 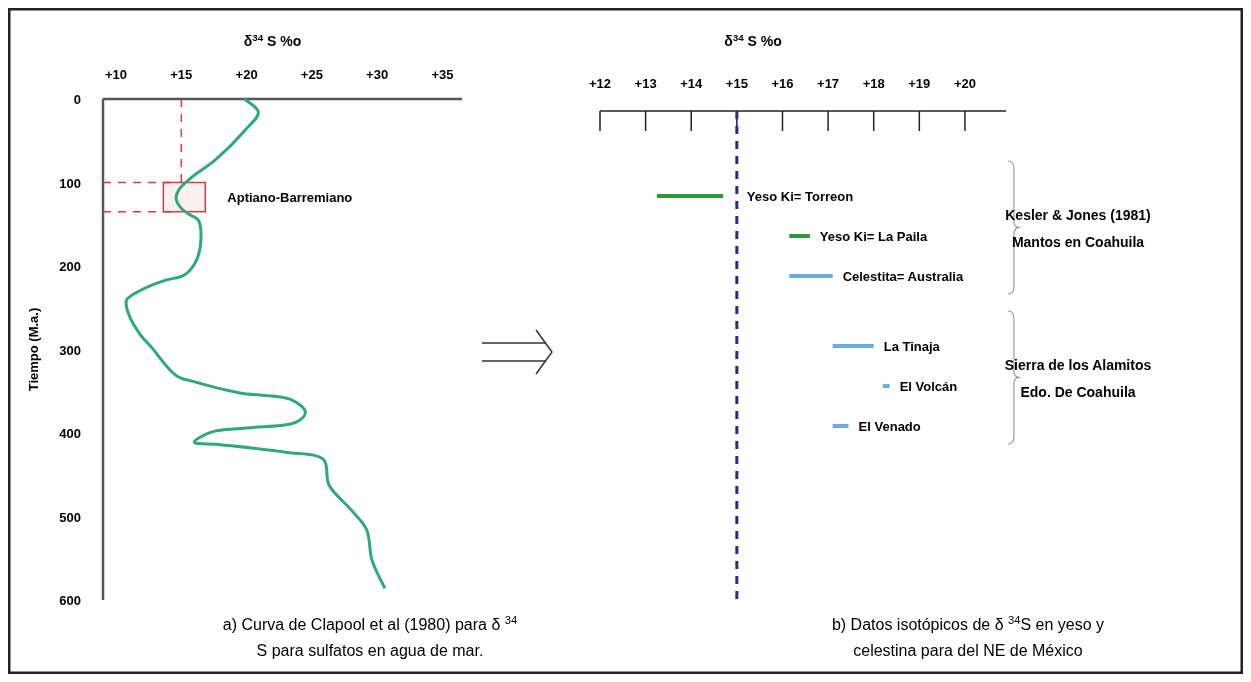 I want to click on annotation: Kesler & Jones (1981) Mantos en Coahuila, so click(x=1078, y=228).